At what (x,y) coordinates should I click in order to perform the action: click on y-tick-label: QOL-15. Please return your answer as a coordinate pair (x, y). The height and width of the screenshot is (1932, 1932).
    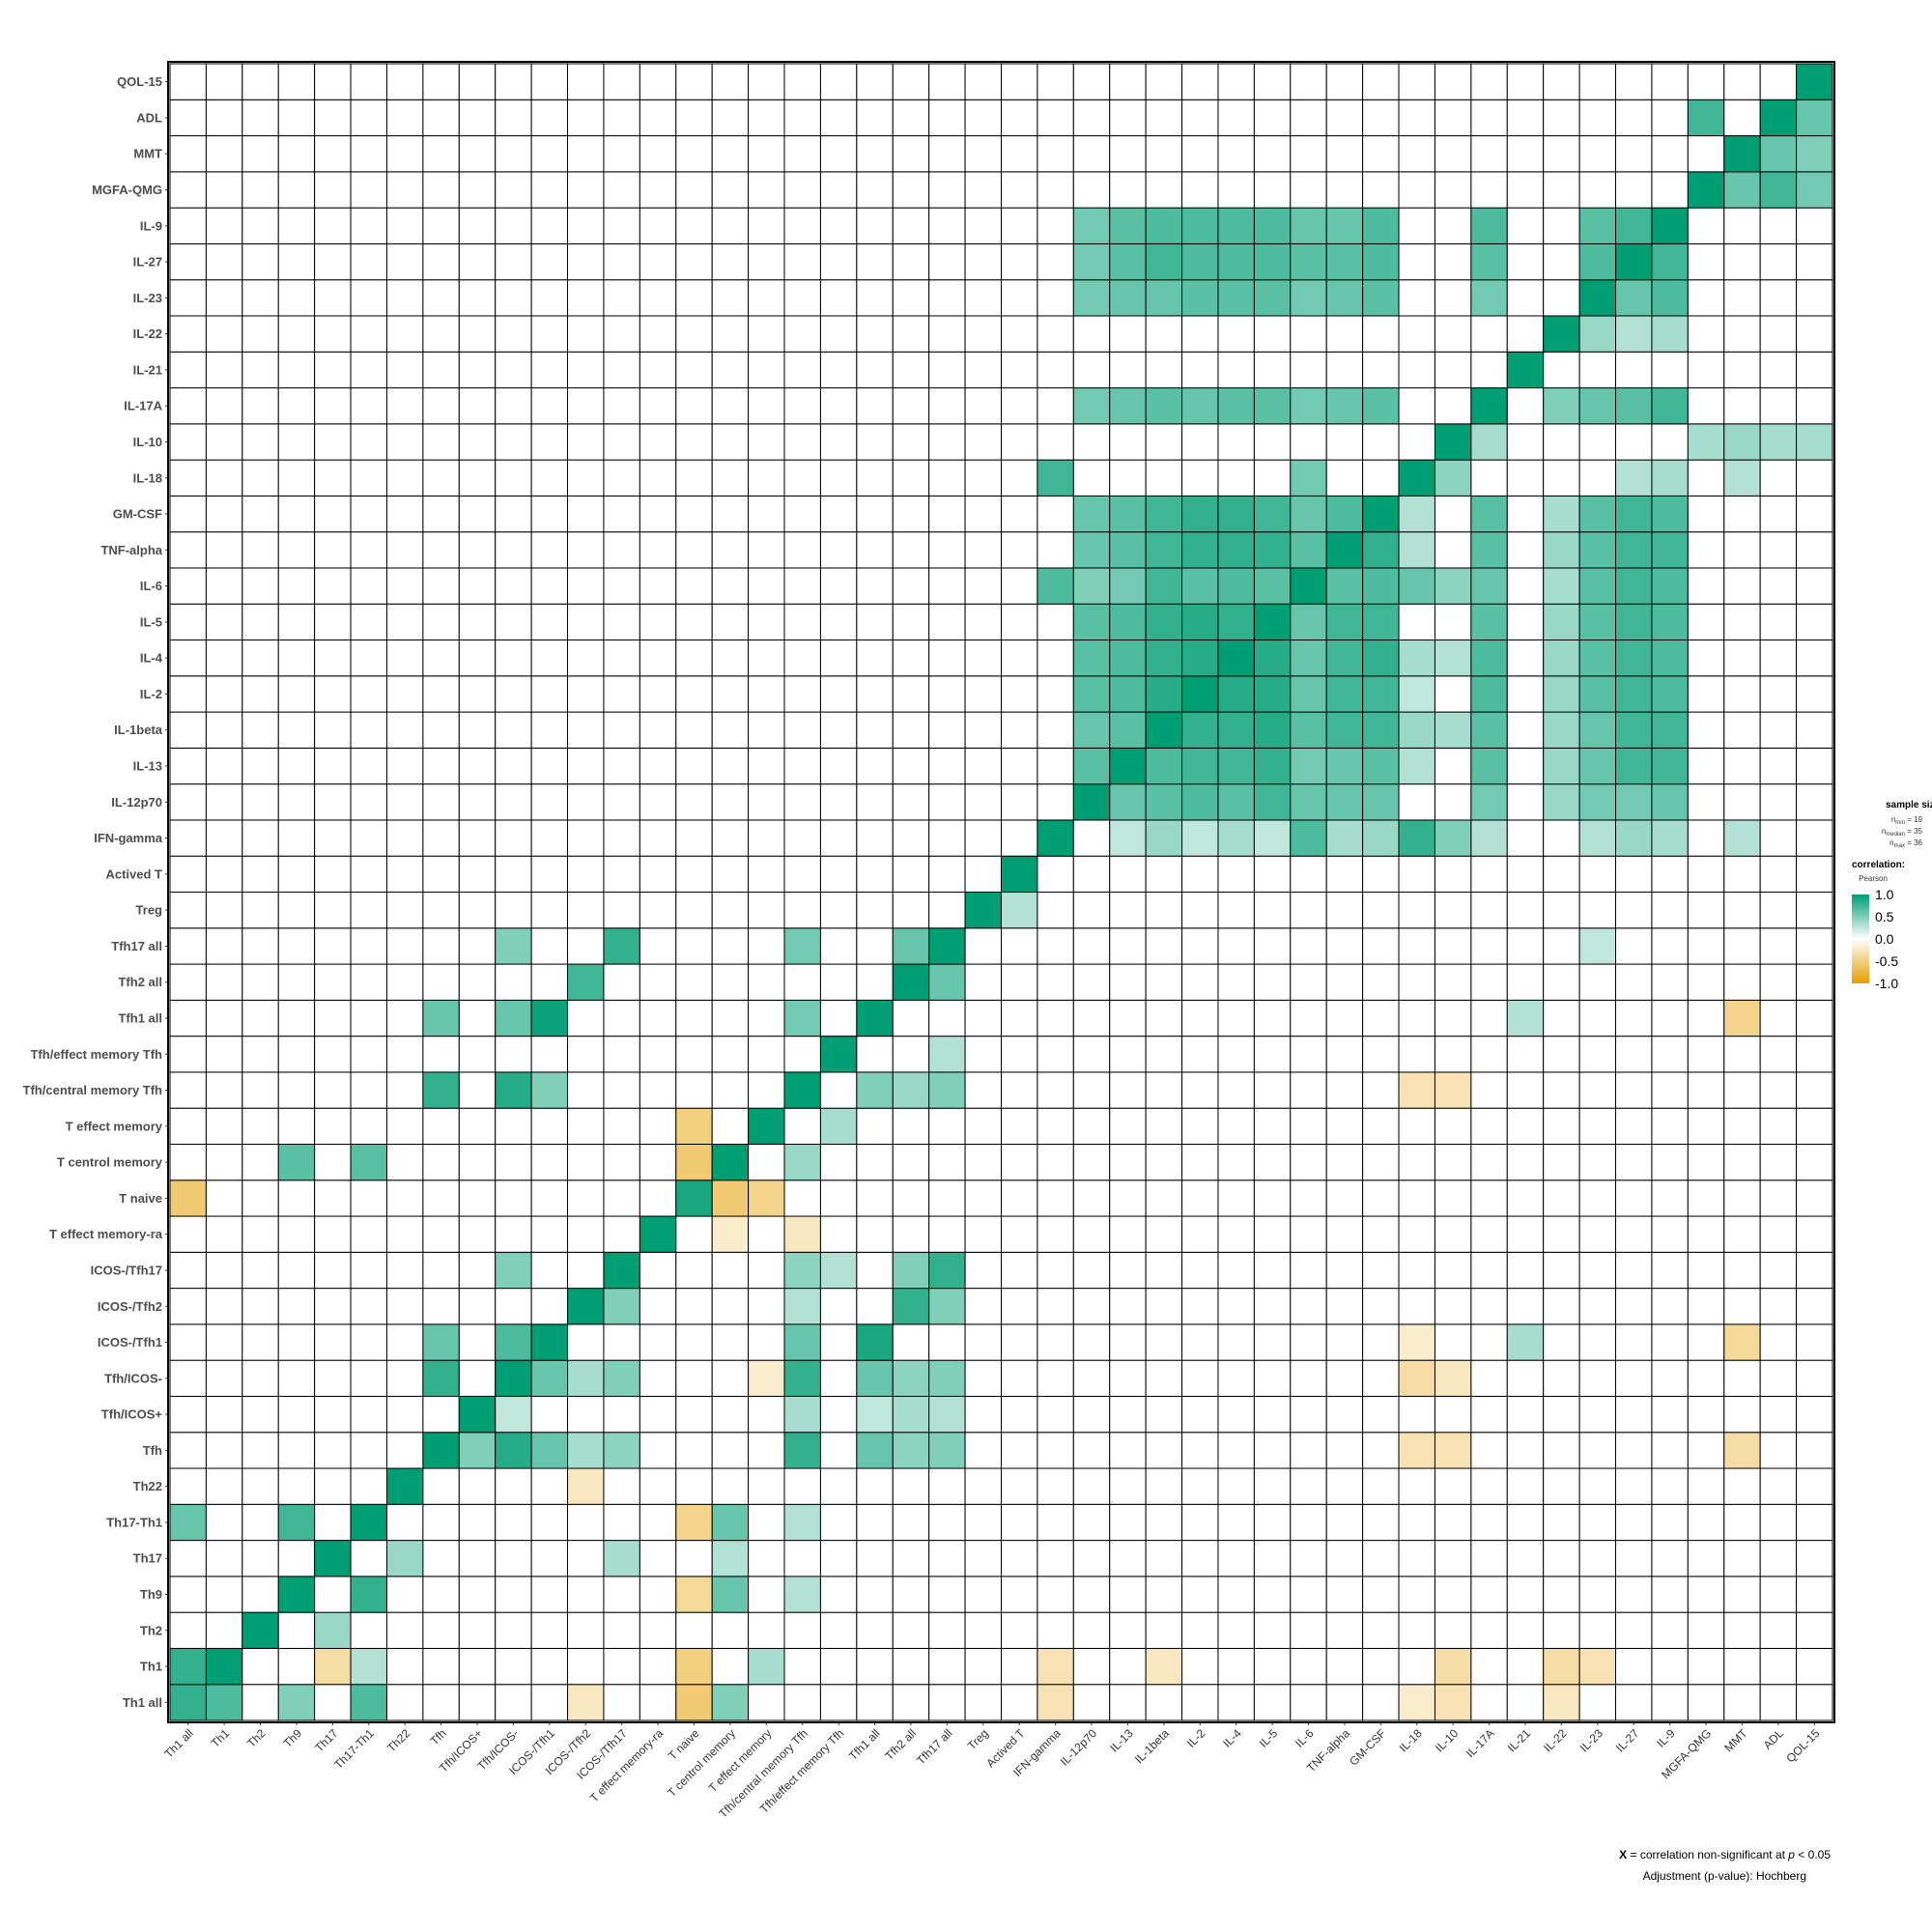
    Looking at the image, I should click on (139, 81).